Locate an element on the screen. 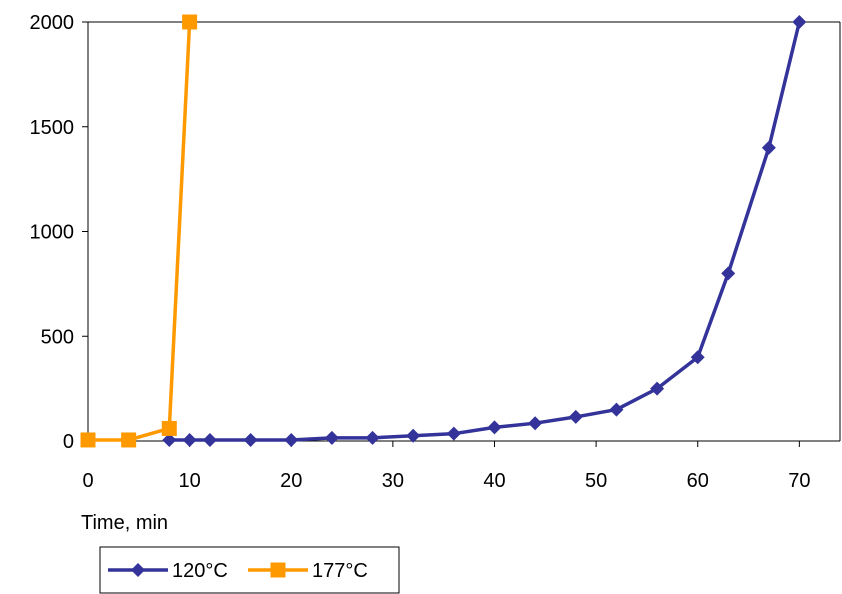 The image size is (842, 594). x-tick-label: 0 is located at coordinates (87, 481).